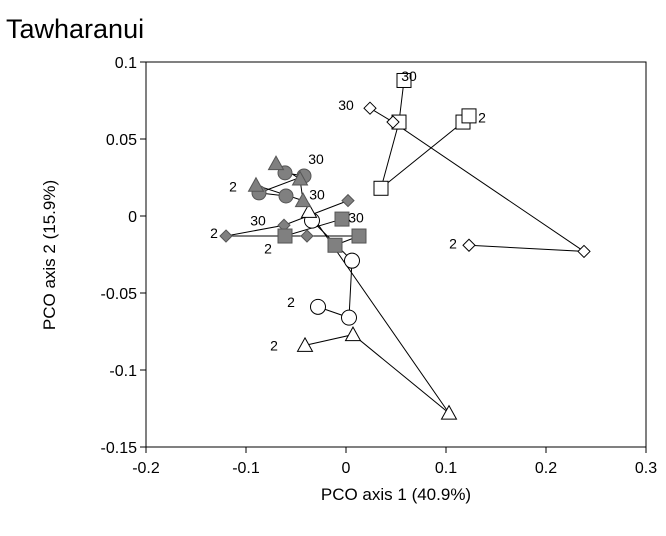  Describe the element at coordinates (132, 217) in the screenshot. I see `y-tick-label: 0` at that location.